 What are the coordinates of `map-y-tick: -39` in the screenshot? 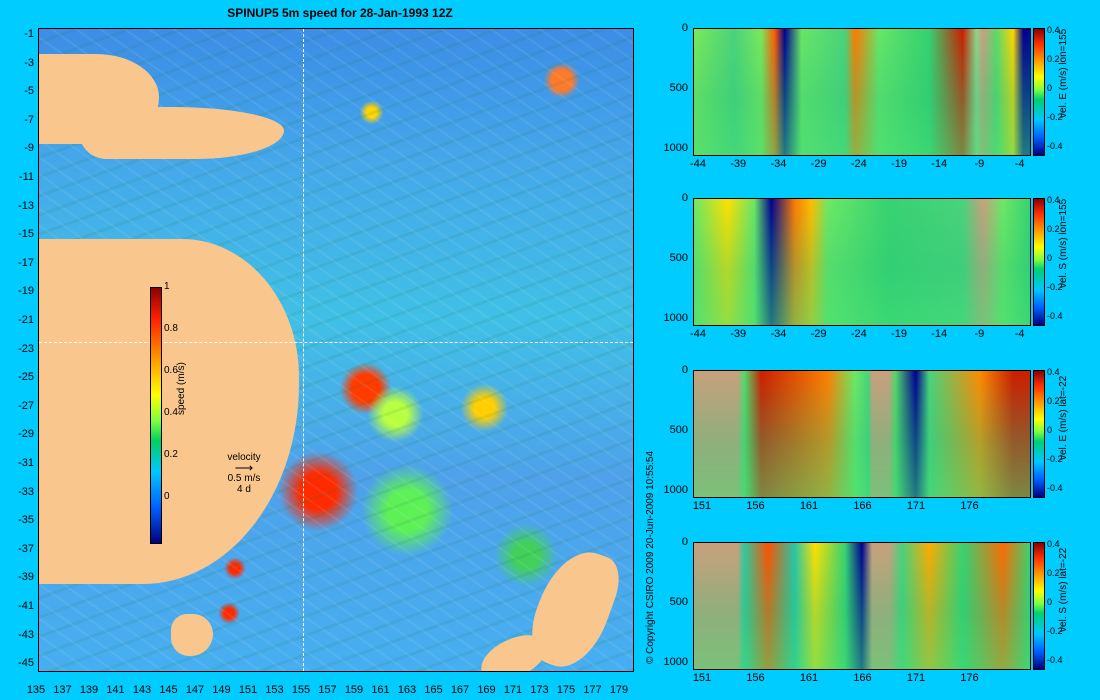 It's located at (26, 577).